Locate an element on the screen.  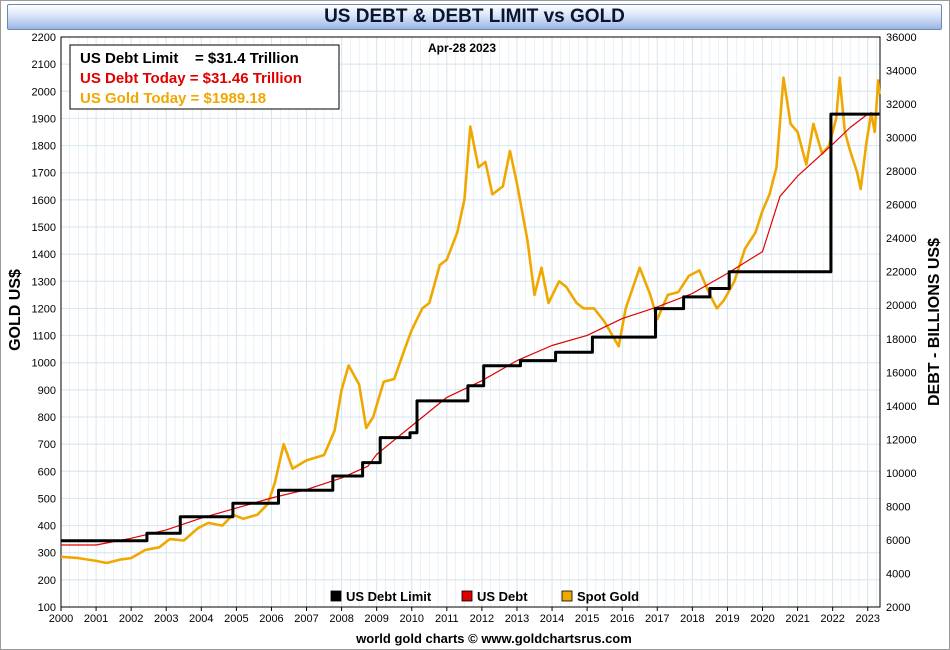
y-tick-label: 2200 is located at coordinates (44, 38).